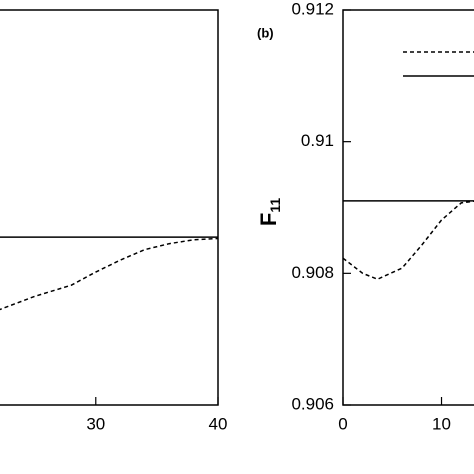  I want to click on x-tick-label: 30, so click(95, 423).